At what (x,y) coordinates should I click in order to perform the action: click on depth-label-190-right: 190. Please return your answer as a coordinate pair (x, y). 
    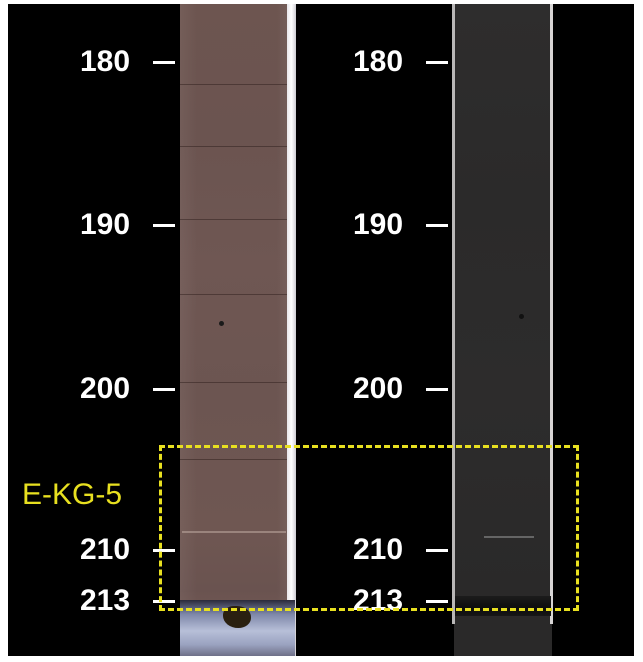
    Looking at the image, I should click on (378, 224).